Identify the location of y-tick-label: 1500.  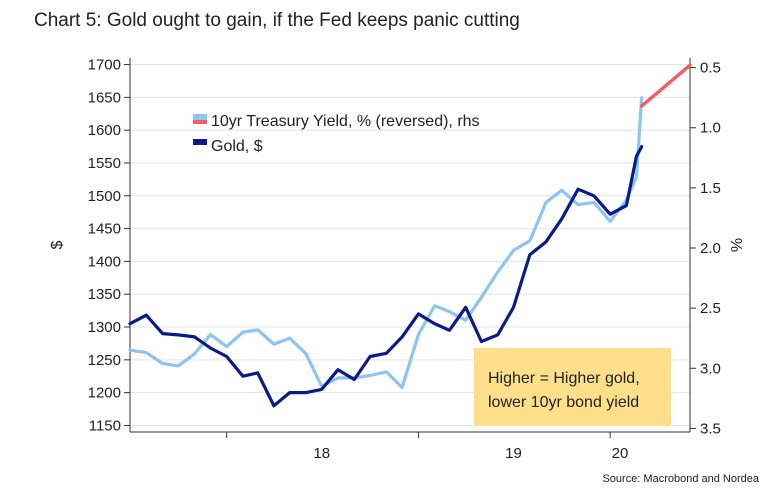
(104, 196).